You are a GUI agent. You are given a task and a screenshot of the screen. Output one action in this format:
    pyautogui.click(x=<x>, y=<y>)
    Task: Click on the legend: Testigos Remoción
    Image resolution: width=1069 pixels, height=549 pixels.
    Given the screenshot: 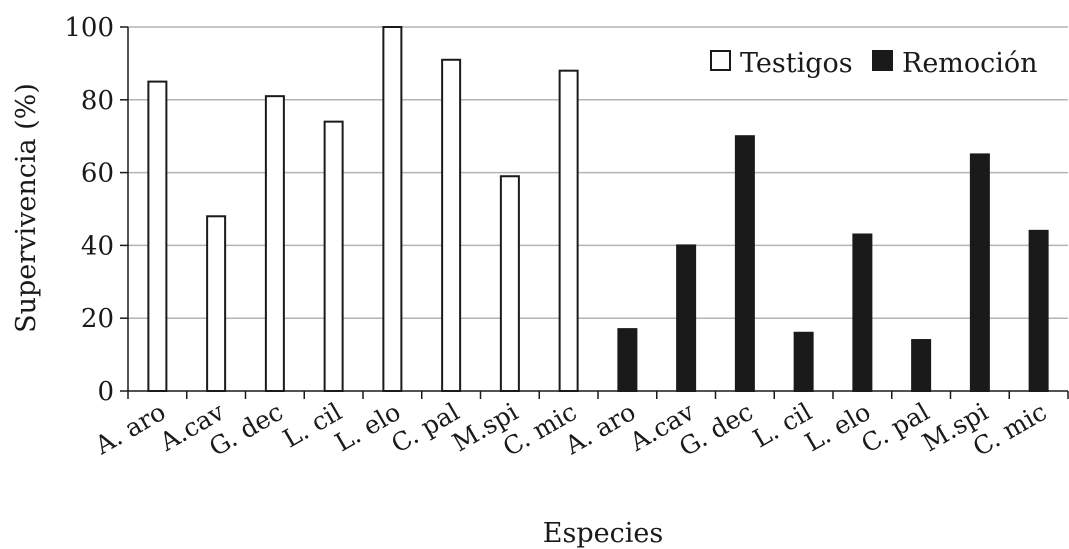 What is the action you would take?
    pyautogui.click(x=874, y=63)
    